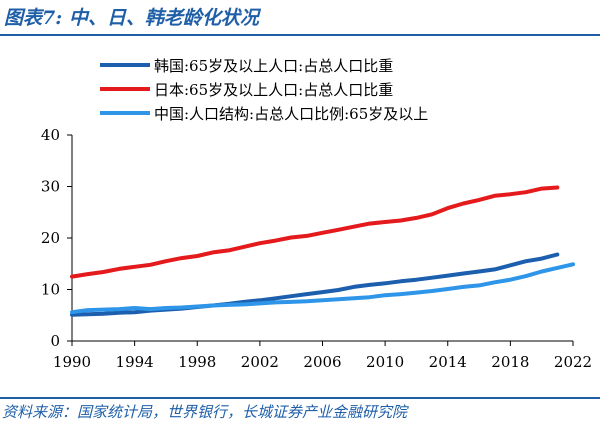  What do you see at coordinates (273, 90) in the screenshot?
I see `legend-label-2: 日本:65岁及以上人口:占总人口比重` at bounding box center [273, 90].